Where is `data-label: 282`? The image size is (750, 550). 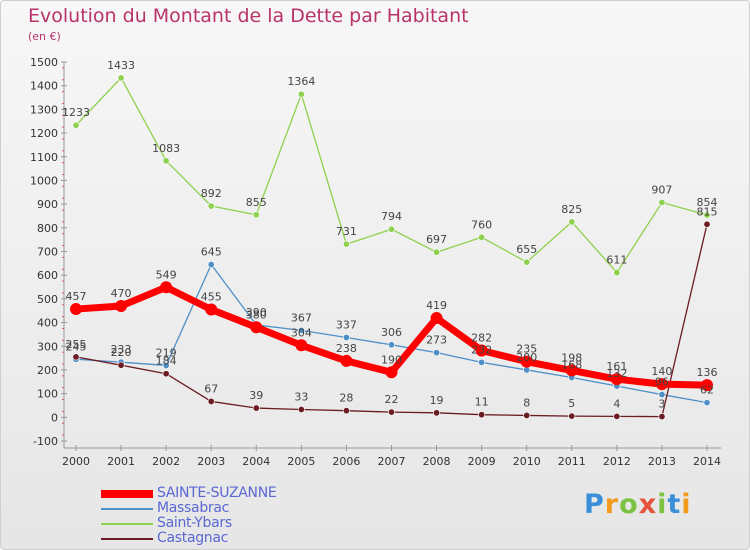
data-label: 282 is located at coordinates (481, 338).